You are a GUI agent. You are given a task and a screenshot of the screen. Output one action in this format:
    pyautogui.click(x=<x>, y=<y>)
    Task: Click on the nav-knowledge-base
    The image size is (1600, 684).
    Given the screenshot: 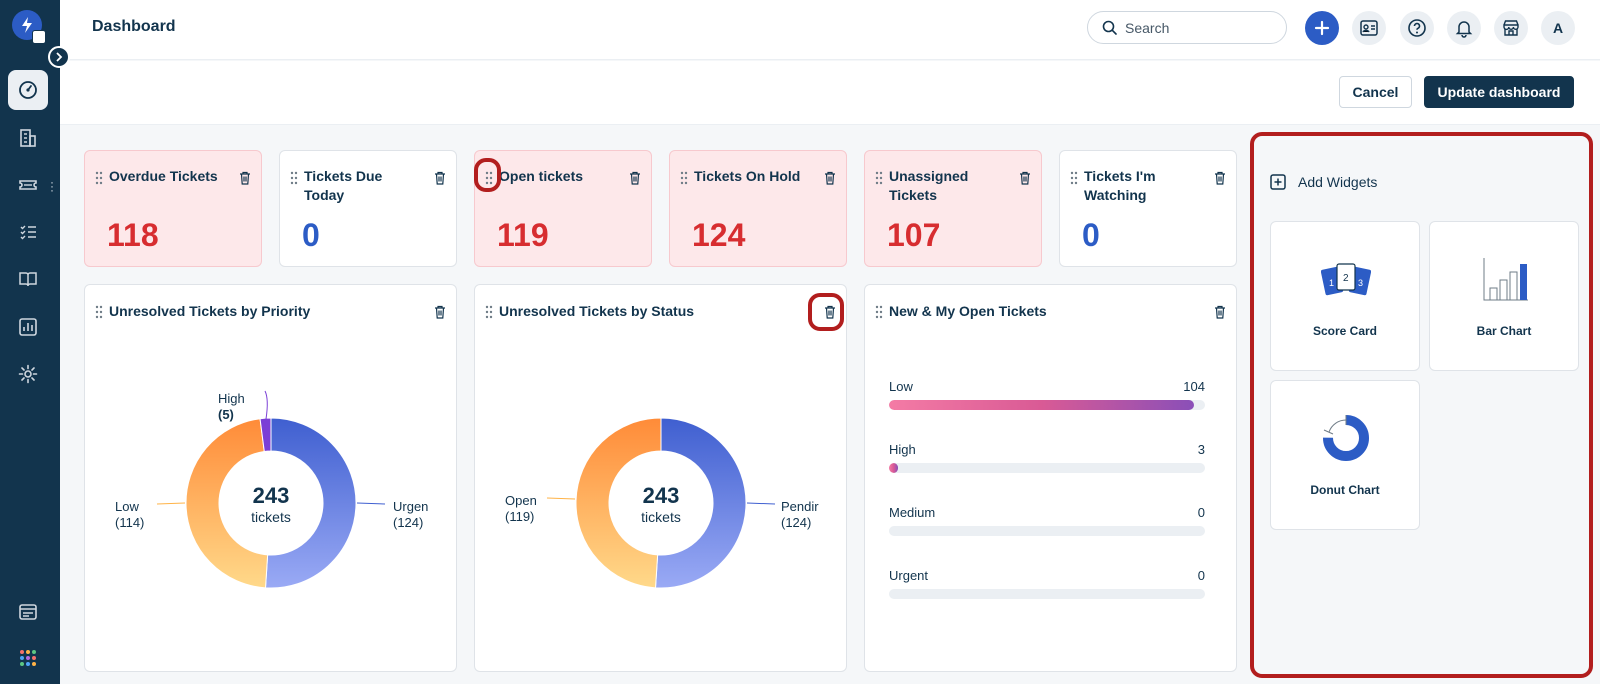 What is the action you would take?
    pyautogui.click(x=28, y=279)
    